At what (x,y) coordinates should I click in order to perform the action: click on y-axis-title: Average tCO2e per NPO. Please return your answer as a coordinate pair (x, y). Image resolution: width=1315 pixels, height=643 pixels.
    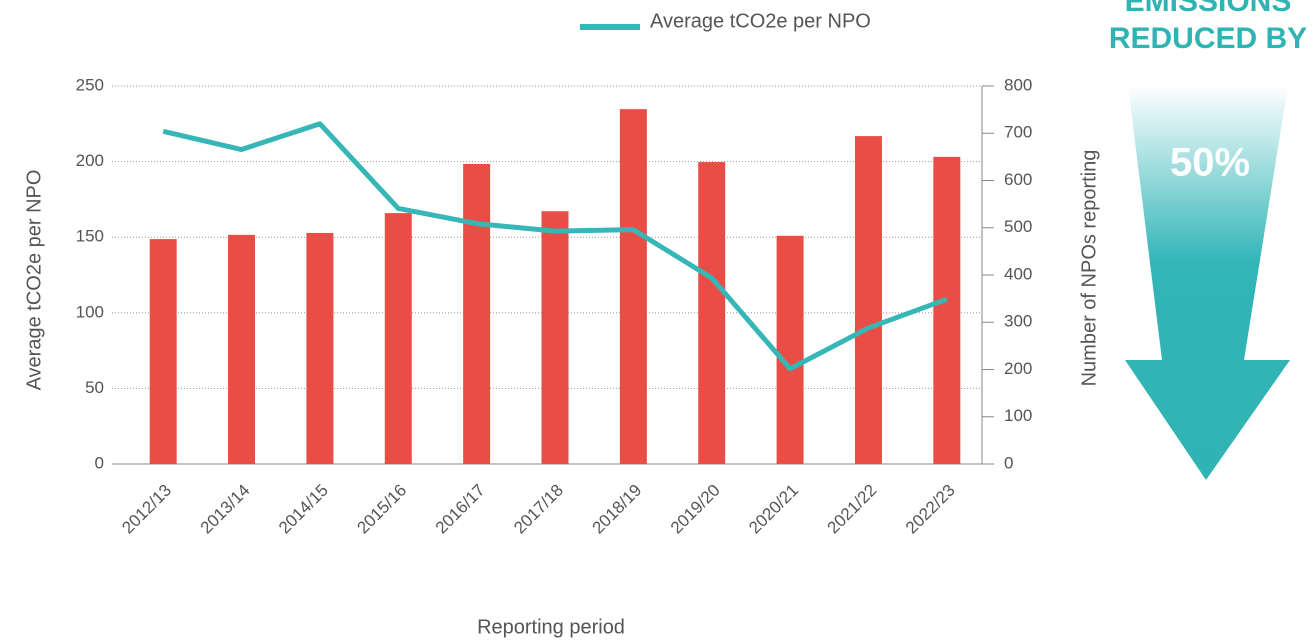
    Looking at the image, I should click on (34, 280).